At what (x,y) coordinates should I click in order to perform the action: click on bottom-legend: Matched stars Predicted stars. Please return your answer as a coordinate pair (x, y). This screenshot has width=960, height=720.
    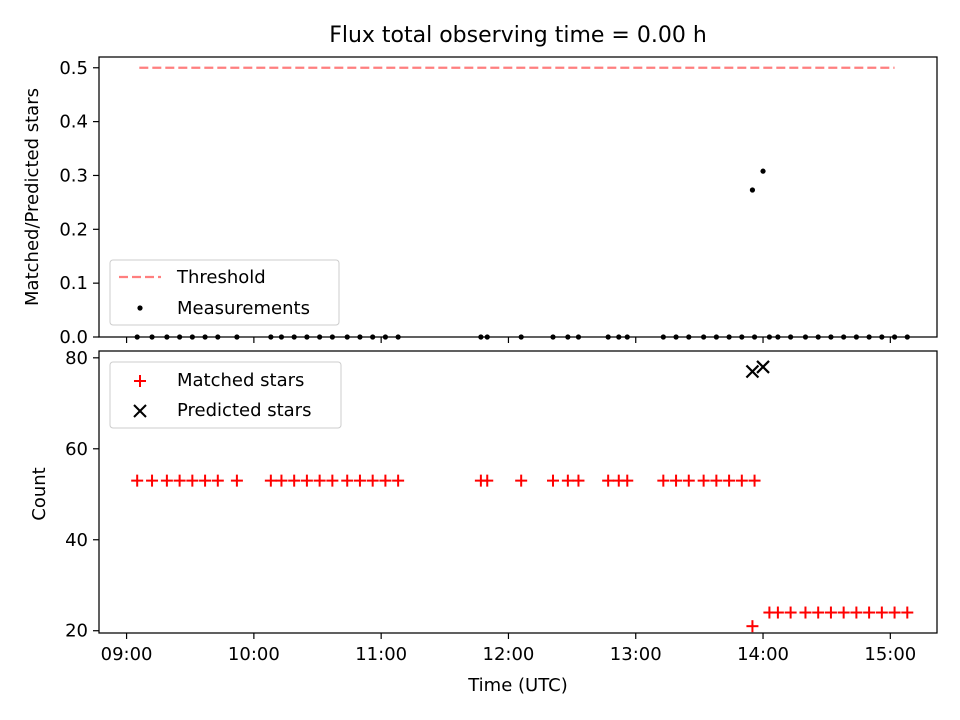
    Looking at the image, I should click on (225, 395).